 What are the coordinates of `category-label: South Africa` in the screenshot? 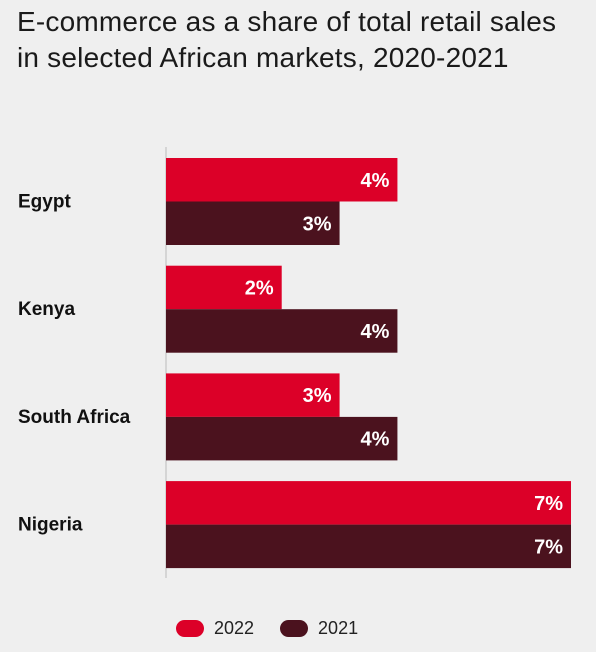 It's located at (74, 417).